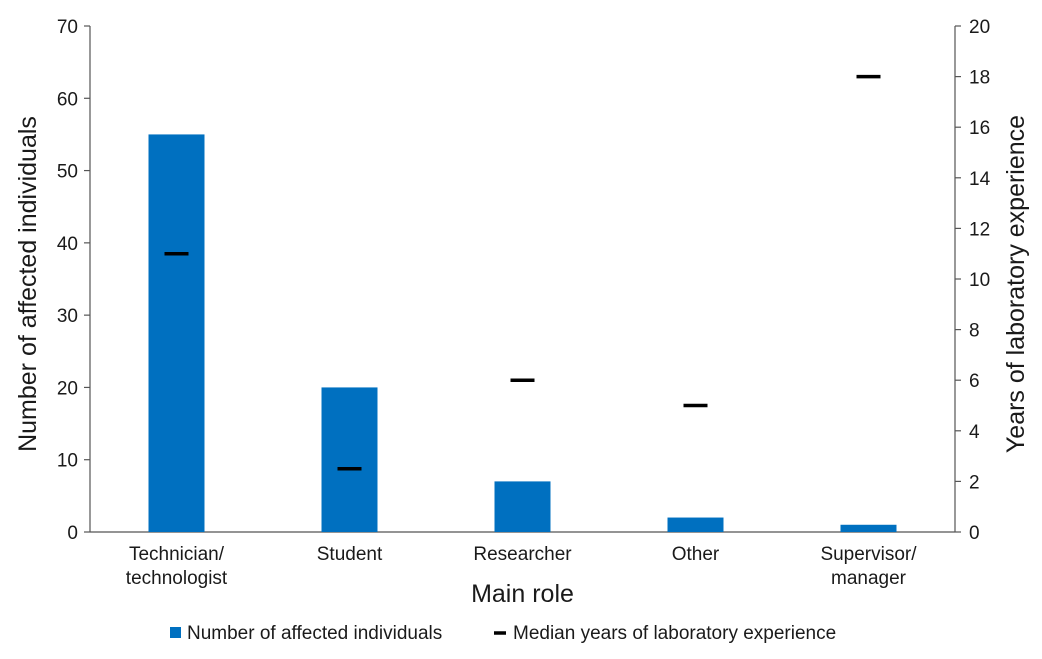 The image size is (1042, 659). I want to click on category-label: Student, so click(350, 554).